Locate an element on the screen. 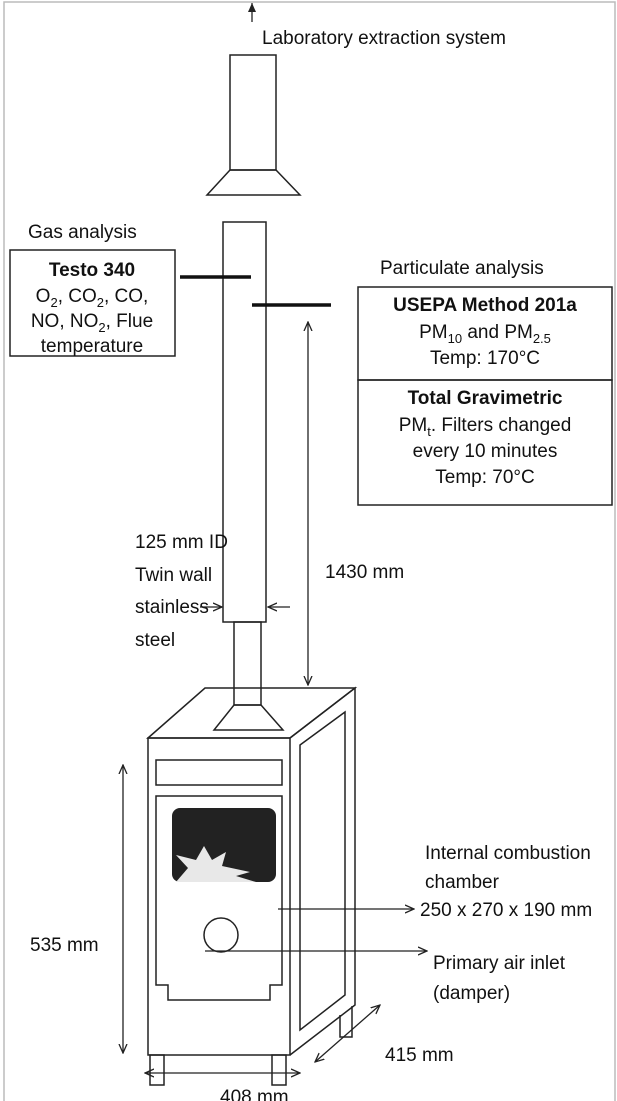  text-line: NO, NO2, Flue is located at coordinates (92, 323).